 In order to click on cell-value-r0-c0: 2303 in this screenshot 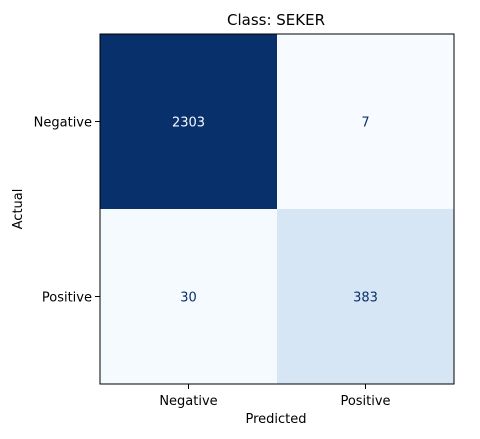, I will do `click(188, 123)`.